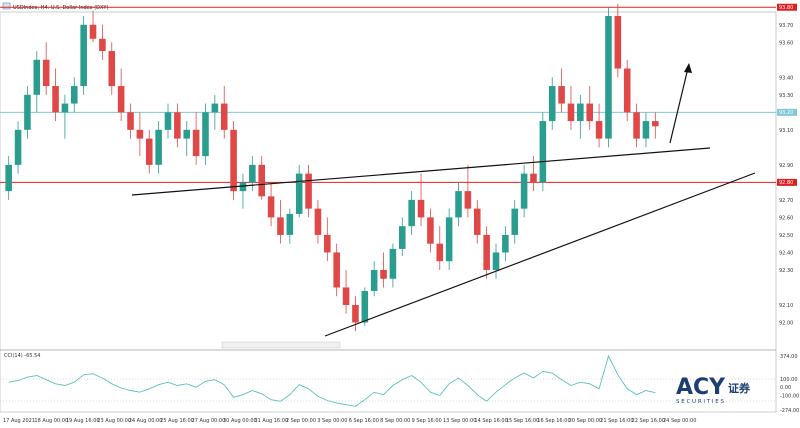 This screenshot has height=428, width=800. Describe the element at coordinates (83, 421) in the screenshot. I see `time-tick-label: 19 Aug 16:00` at that location.